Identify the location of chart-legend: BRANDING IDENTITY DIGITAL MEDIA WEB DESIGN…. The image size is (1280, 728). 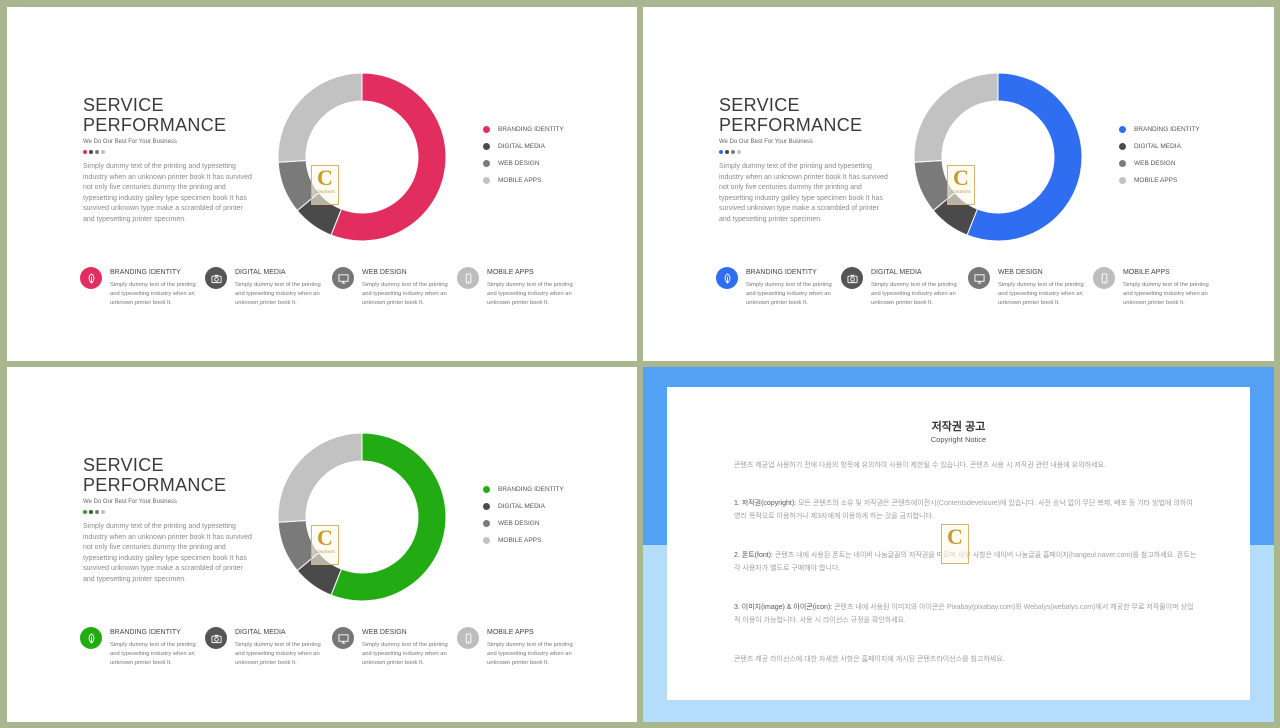
(523, 515).